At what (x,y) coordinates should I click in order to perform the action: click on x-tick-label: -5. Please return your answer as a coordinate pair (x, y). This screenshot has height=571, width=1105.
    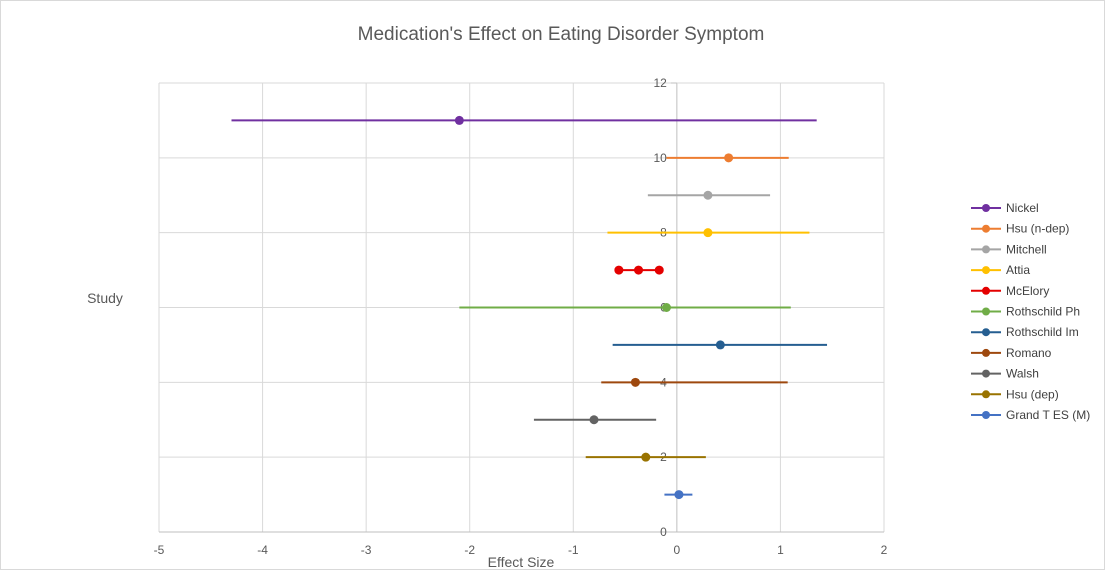
    Looking at the image, I should click on (159, 550).